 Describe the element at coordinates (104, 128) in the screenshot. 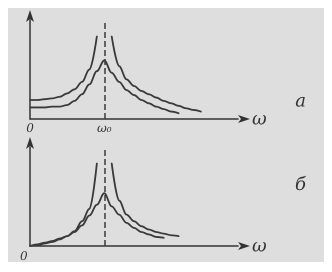

I see `x-tick-label: ω₀` at that location.